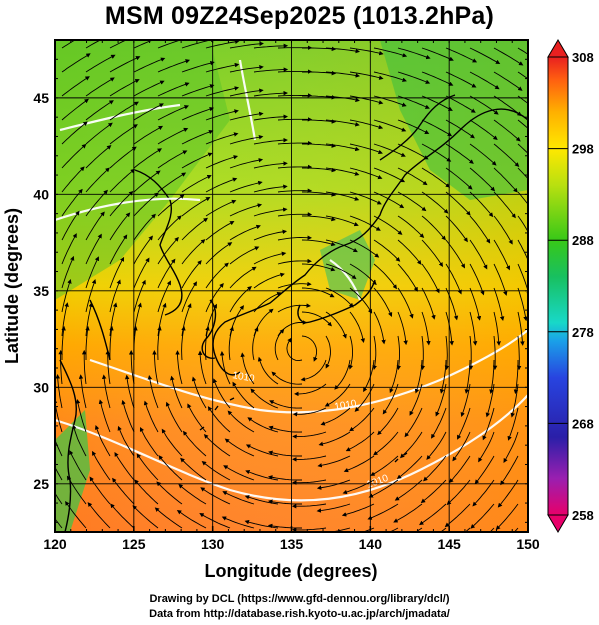 Image resolution: width=599 pixels, height=625 pixels. What do you see at coordinates (299, 16) in the screenshot?
I see `map-title: MSM 09Z24Sep2025 (1013.2hPa)` at bounding box center [299, 16].